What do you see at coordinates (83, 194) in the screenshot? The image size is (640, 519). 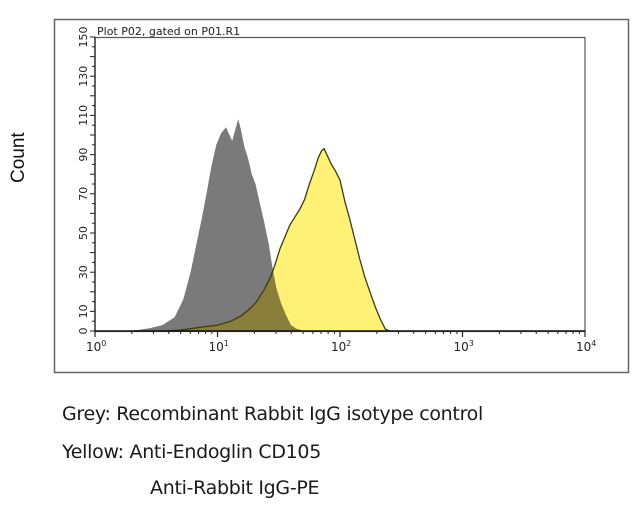 I see `y-tick-label: 70` at bounding box center [83, 194].